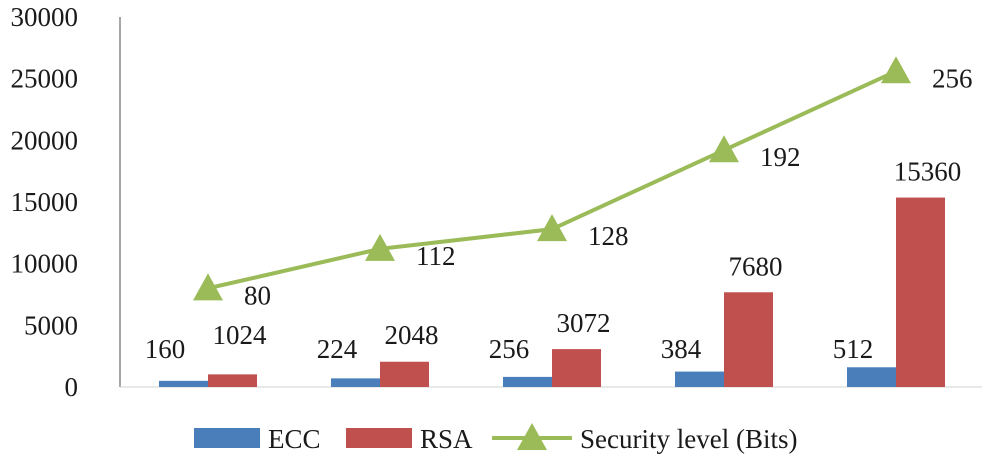  I want to click on data-label-rsa: 2048, so click(412, 335).